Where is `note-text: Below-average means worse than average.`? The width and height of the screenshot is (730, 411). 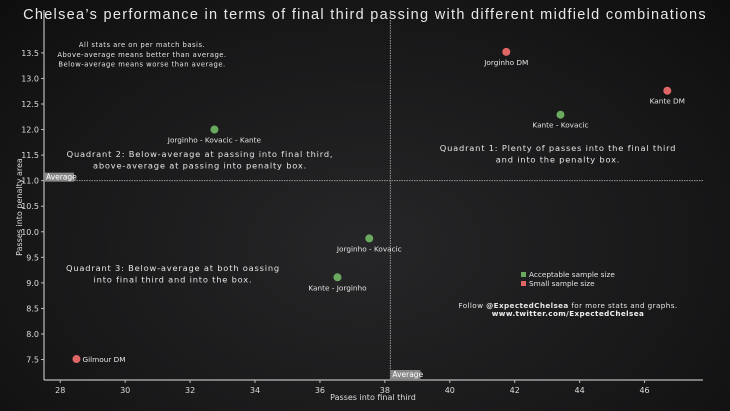
note-text: Below-average means worse than average. is located at coordinates (141, 65).